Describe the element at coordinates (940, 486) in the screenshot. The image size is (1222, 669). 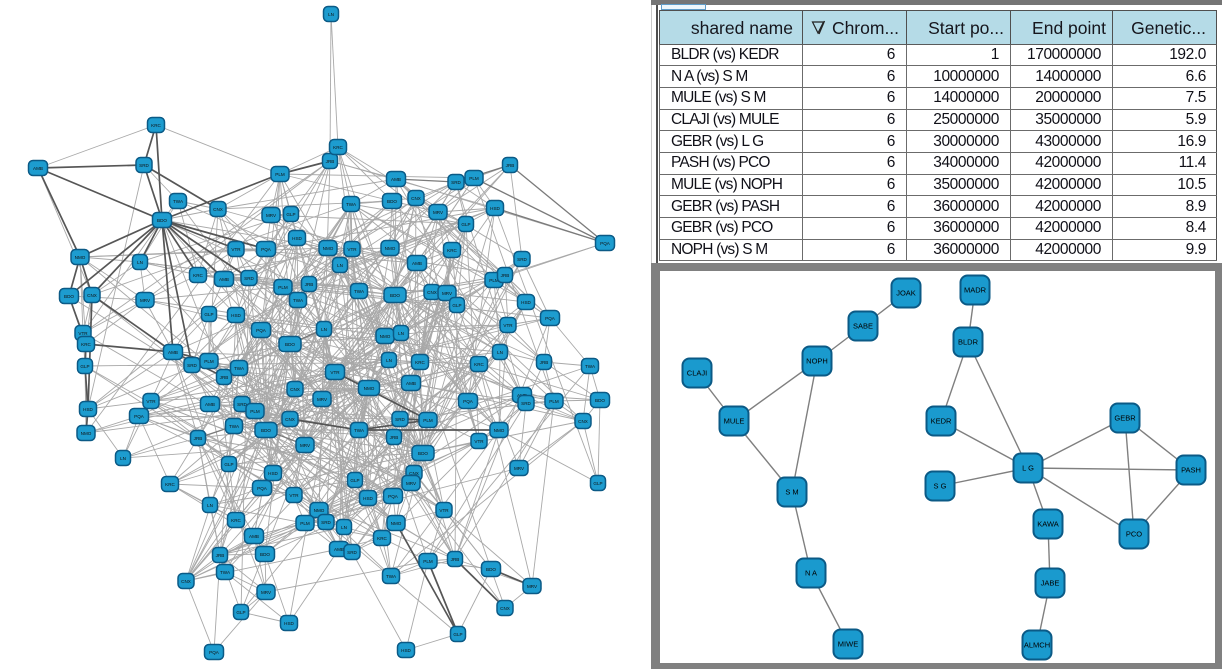
I see `svg-text: S G` at that location.